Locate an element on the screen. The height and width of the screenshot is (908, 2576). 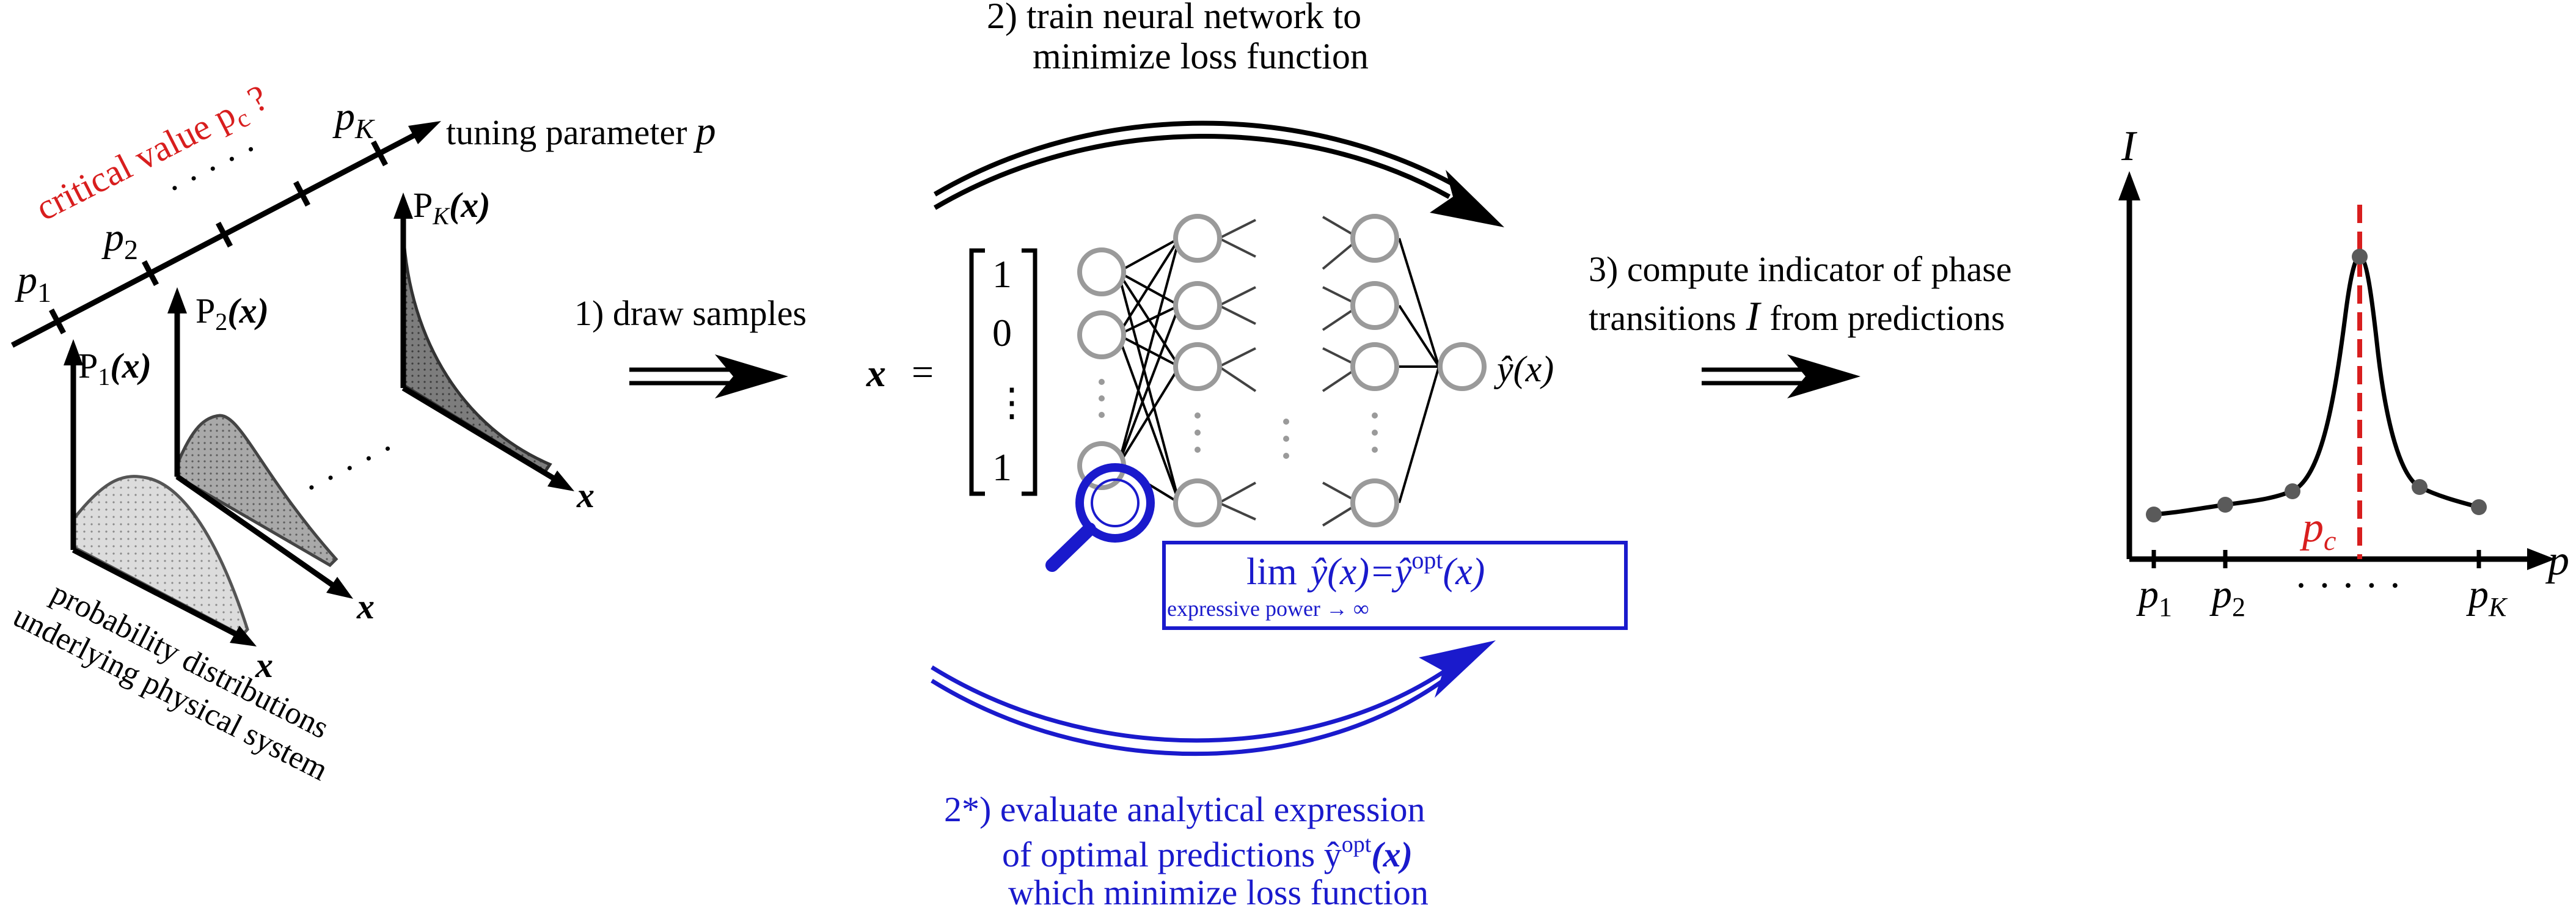
step-2-star-arc-arrow is located at coordinates (1213, 698).